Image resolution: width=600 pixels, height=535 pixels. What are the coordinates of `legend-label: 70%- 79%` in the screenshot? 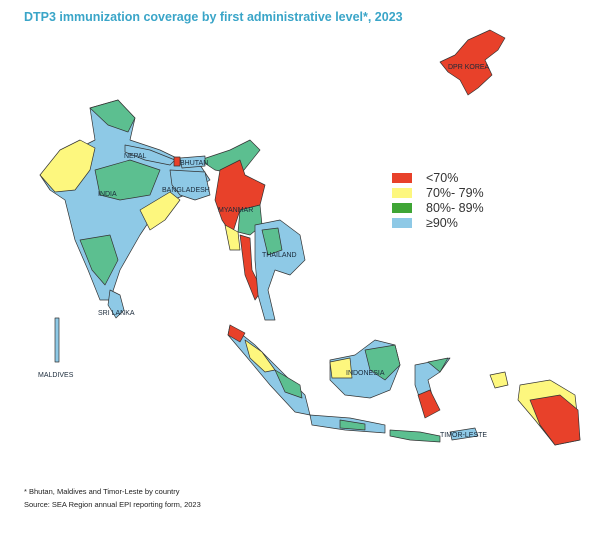 It's located at (455, 192).